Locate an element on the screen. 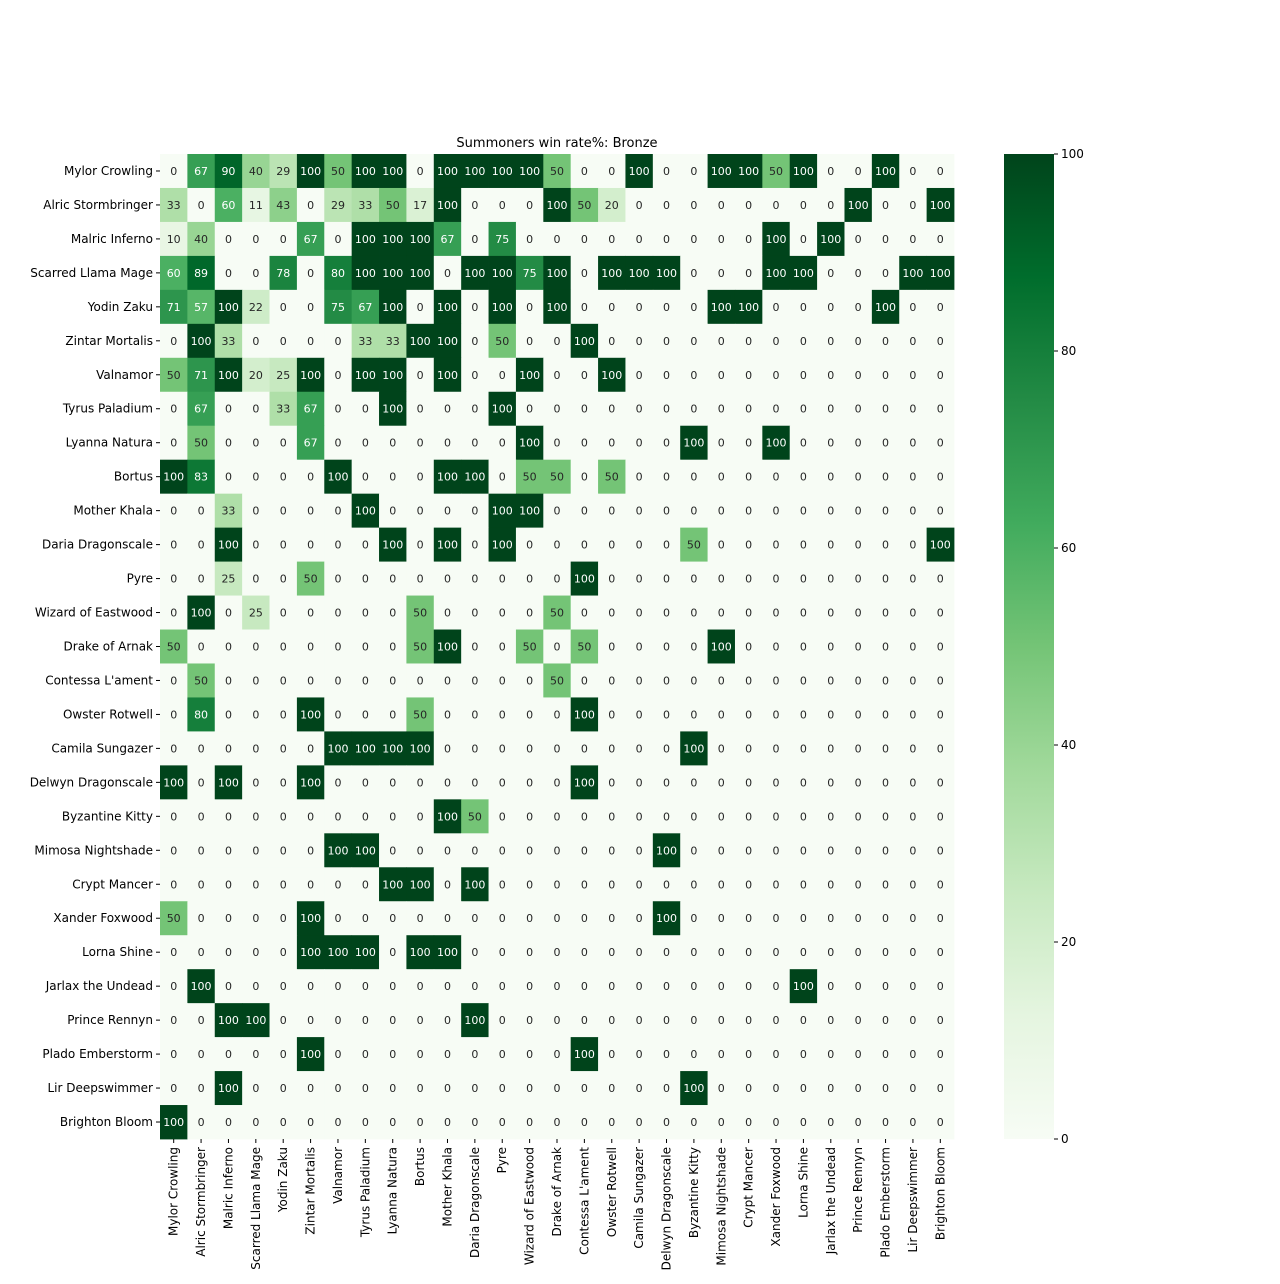 This screenshot has width=1280, height=1284. cell-value-label: 75 is located at coordinates (338, 307).